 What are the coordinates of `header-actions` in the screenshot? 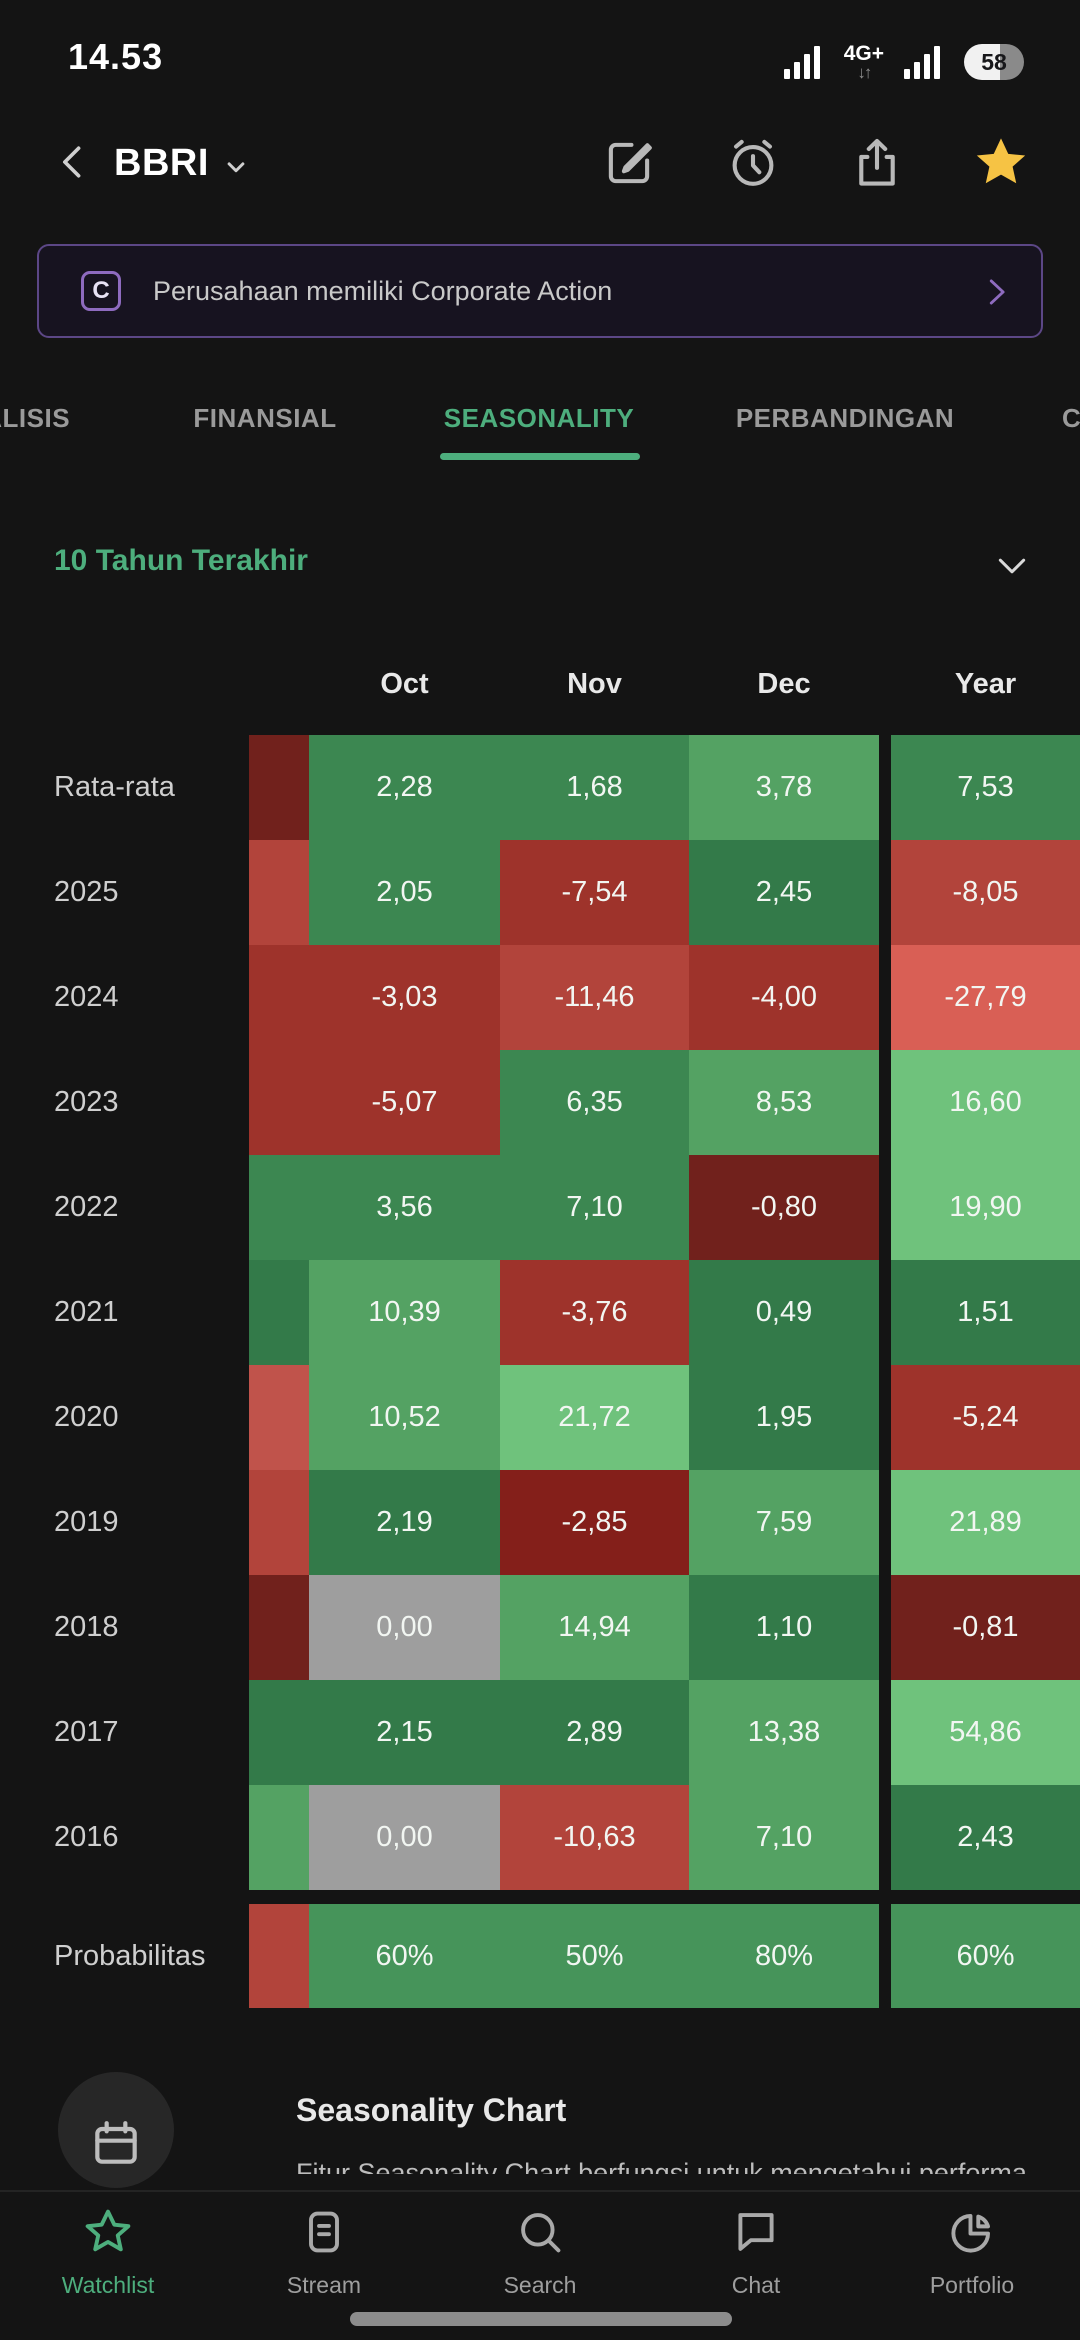 It's located at (815, 163).